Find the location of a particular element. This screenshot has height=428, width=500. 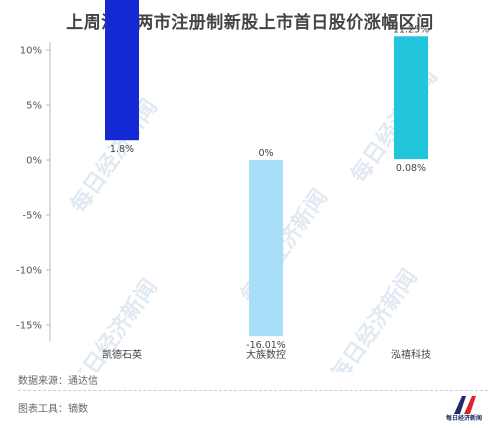

y-tick-label: 5% is located at coordinates (34, 106).